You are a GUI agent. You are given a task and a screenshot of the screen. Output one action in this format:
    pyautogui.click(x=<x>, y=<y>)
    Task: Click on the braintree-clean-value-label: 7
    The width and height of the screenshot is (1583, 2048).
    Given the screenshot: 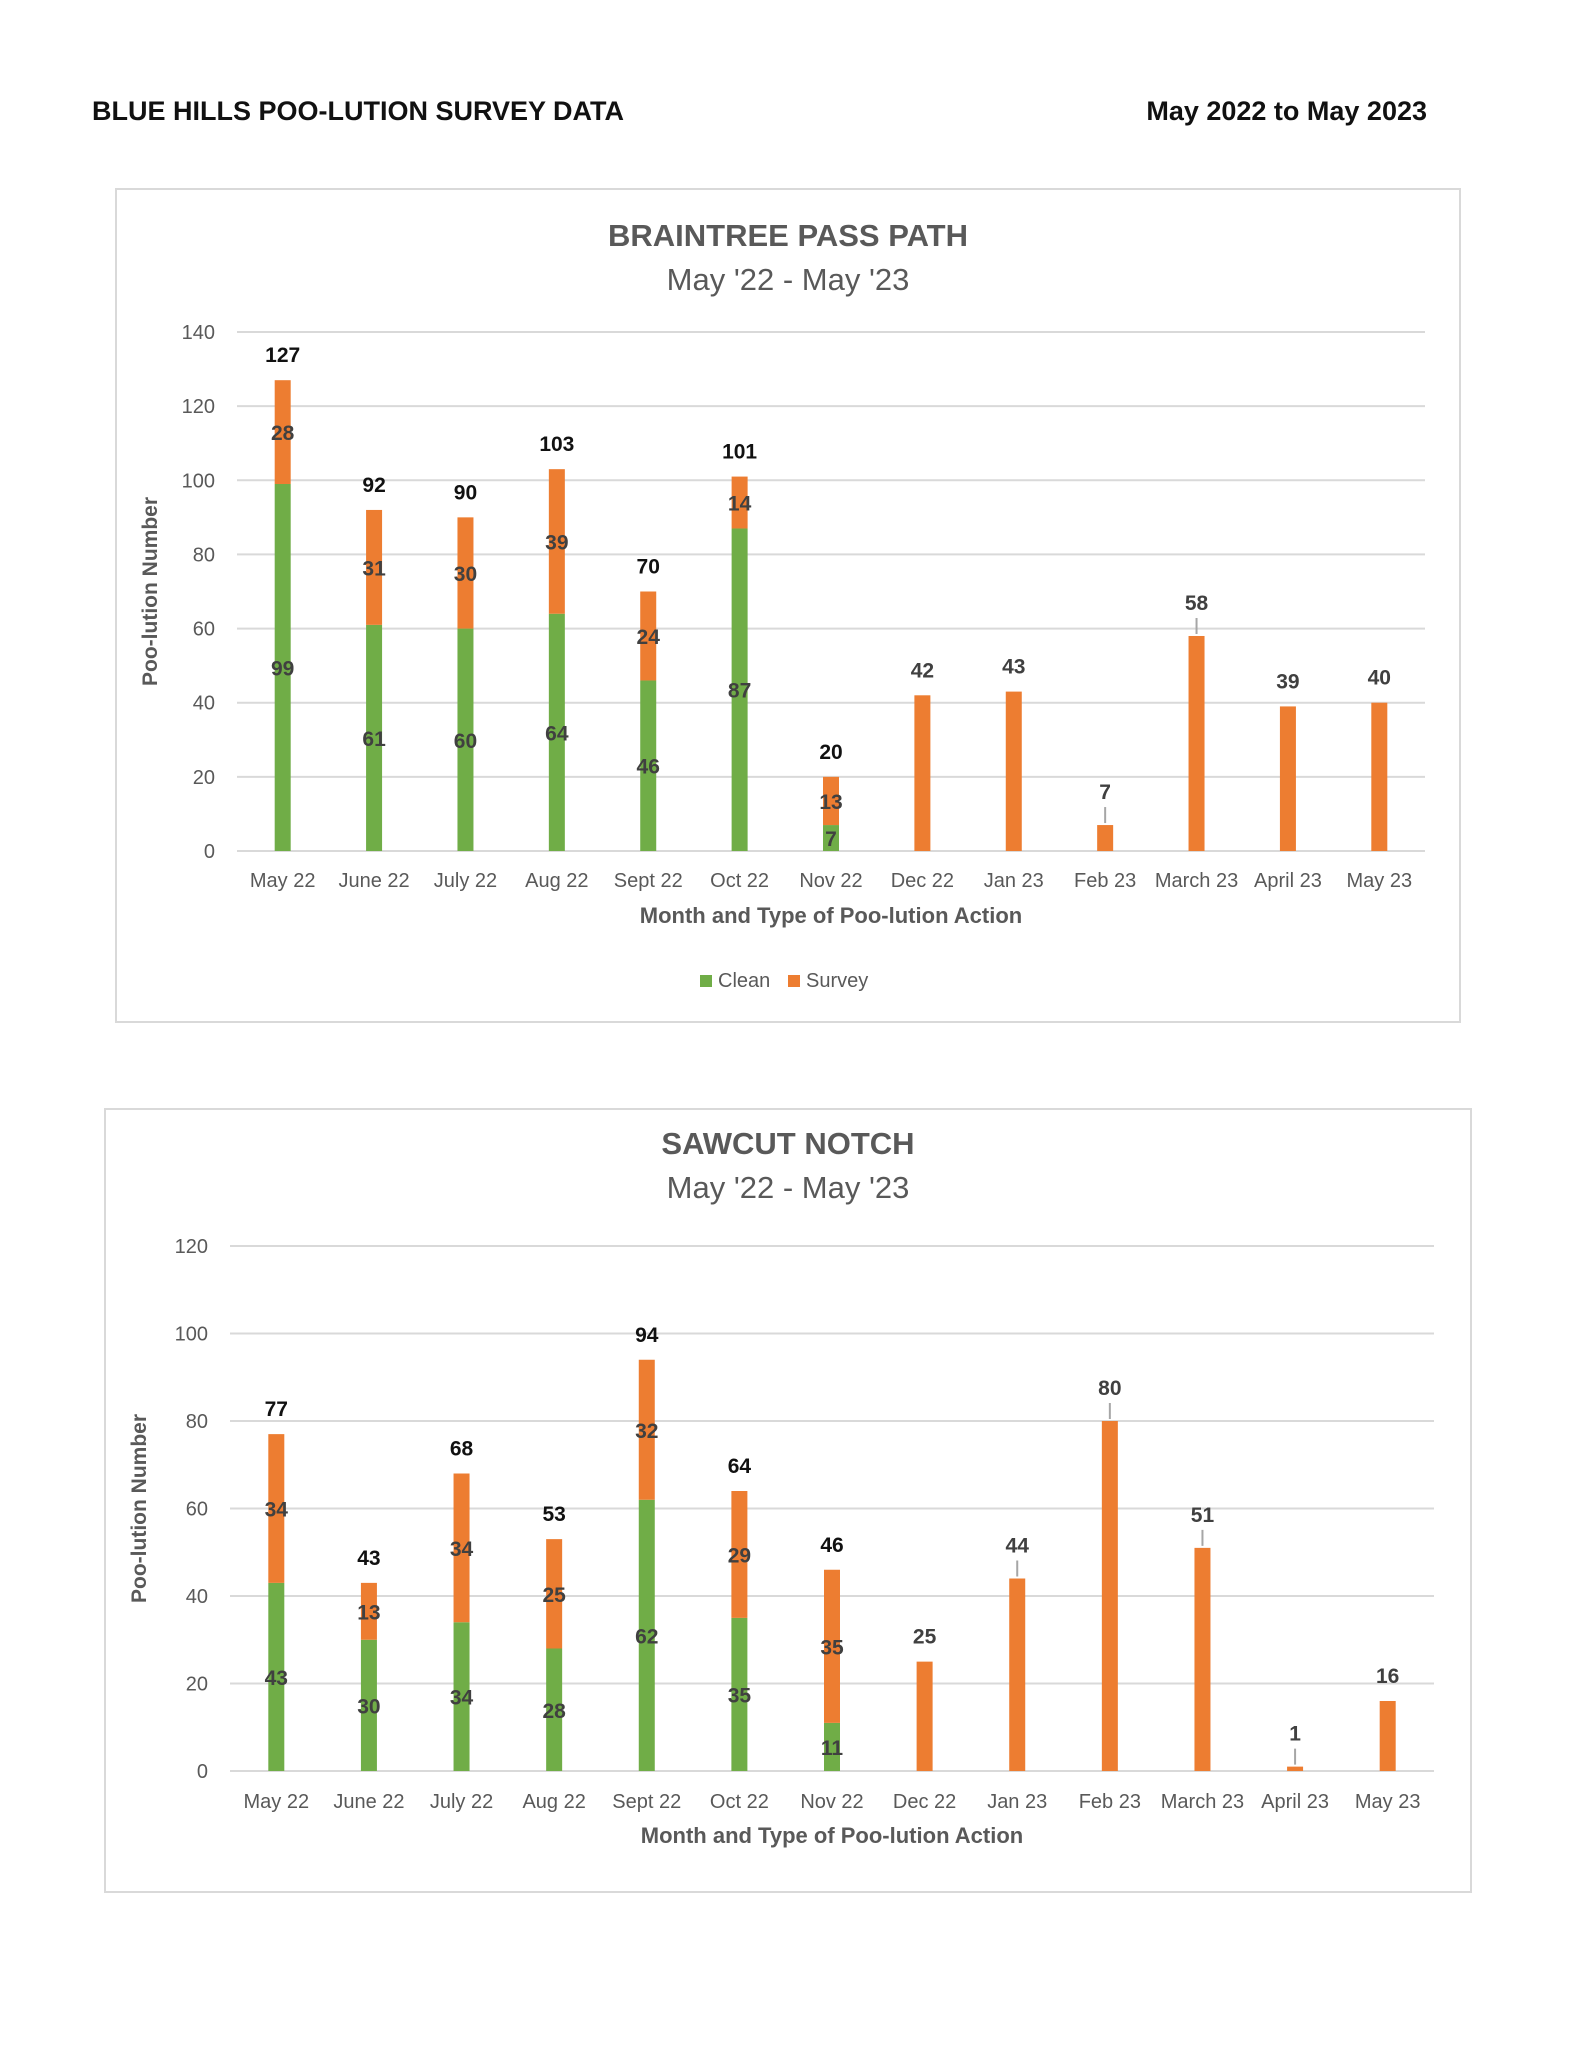 What is the action you would take?
    pyautogui.click(x=831, y=839)
    